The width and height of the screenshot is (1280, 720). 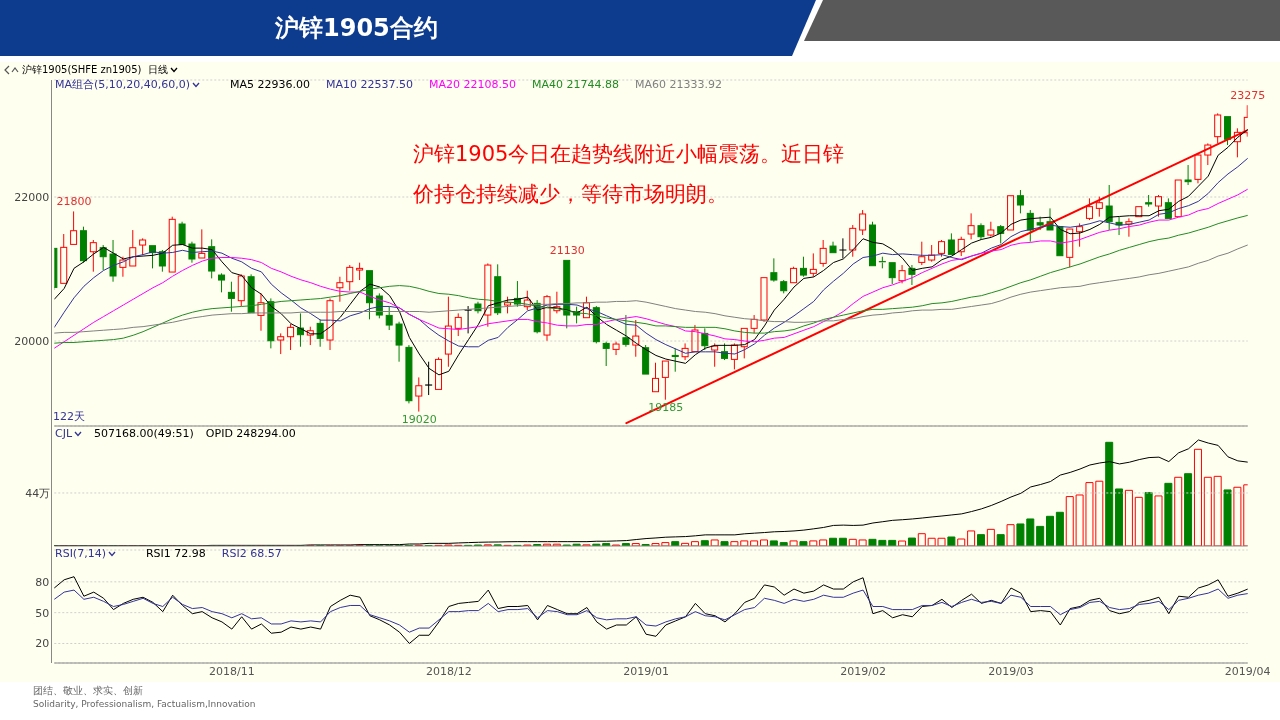 What do you see at coordinates (1247, 671) in the screenshot?
I see `x-tick-label: 2019/04` at bounding box center [1247, 671].